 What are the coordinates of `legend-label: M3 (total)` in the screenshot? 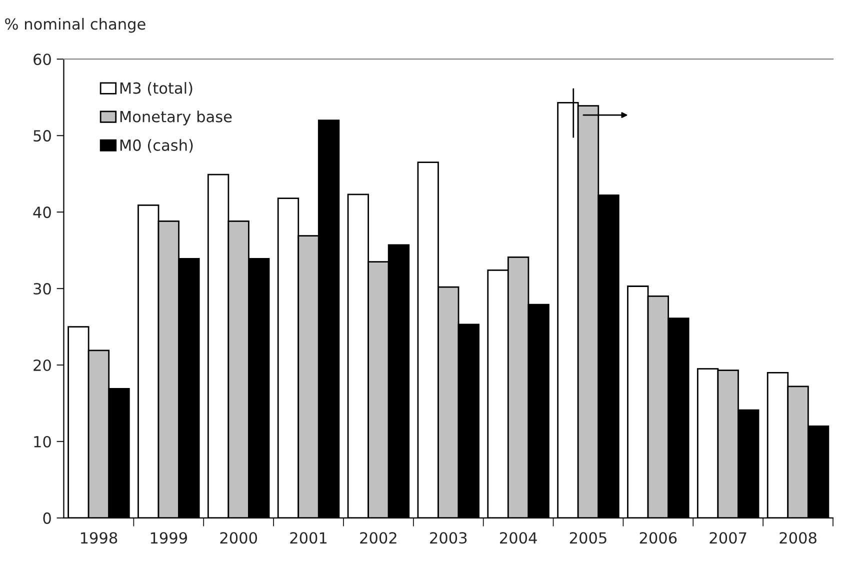 It's located at (156, 89).